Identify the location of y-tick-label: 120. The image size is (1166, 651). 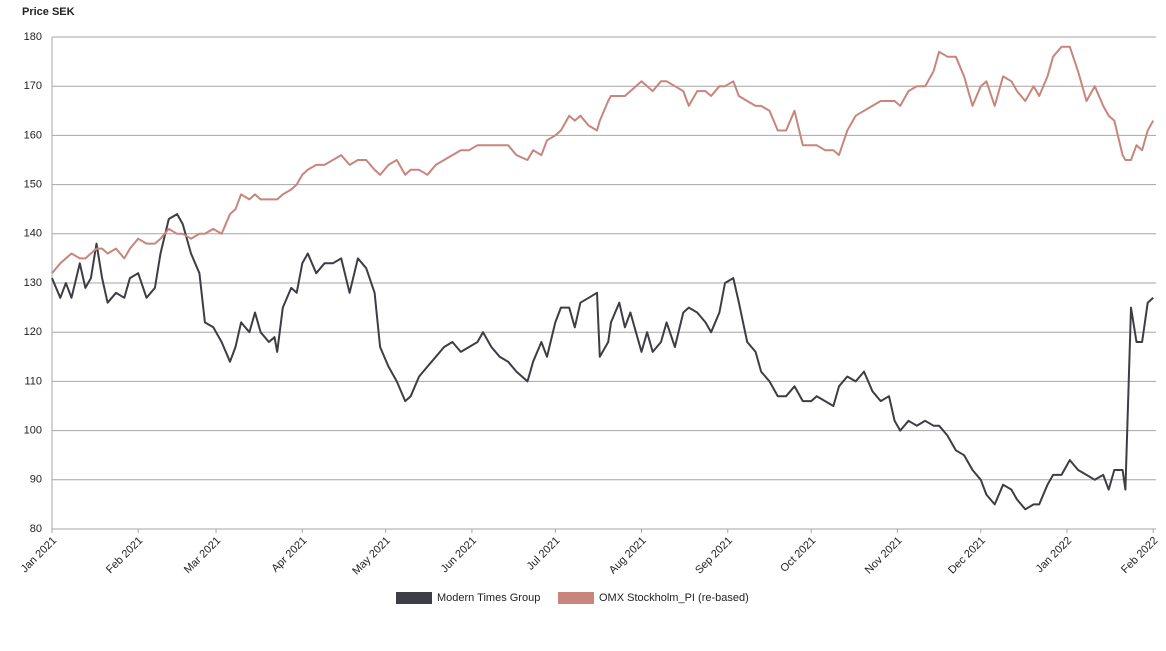
(33, 332).